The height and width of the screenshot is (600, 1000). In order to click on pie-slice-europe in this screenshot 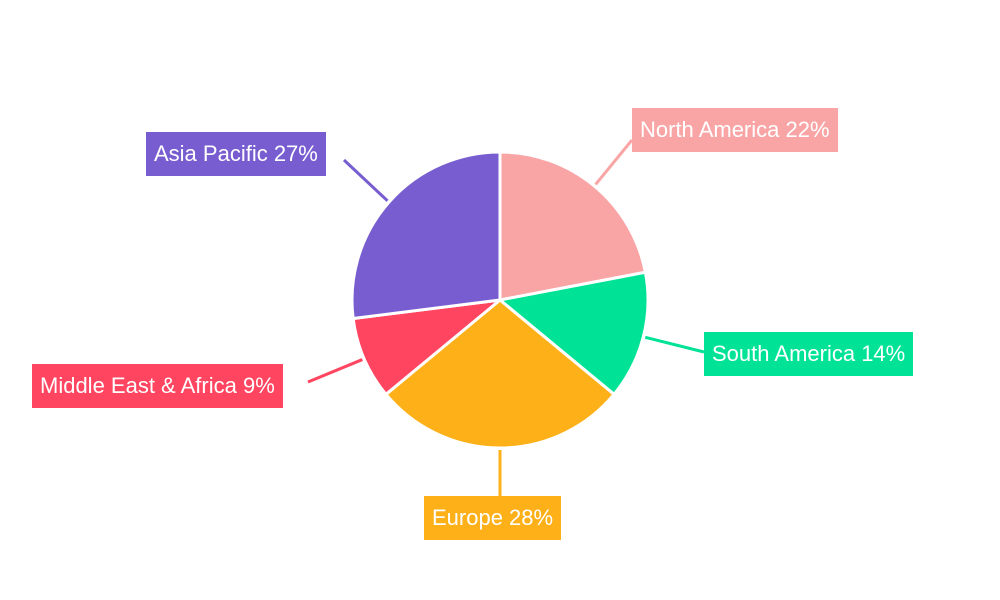, I will do `click(500, 374)`.